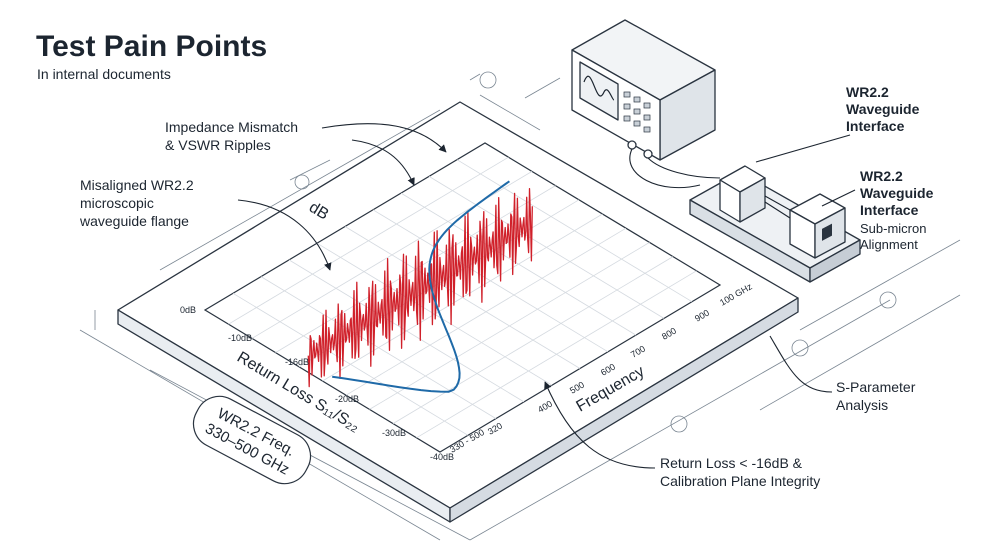 Image resolution: width=994 pixels, height=556 pixels. I want to click on callout: Return Loss < -16dB &, so click(731, 463).